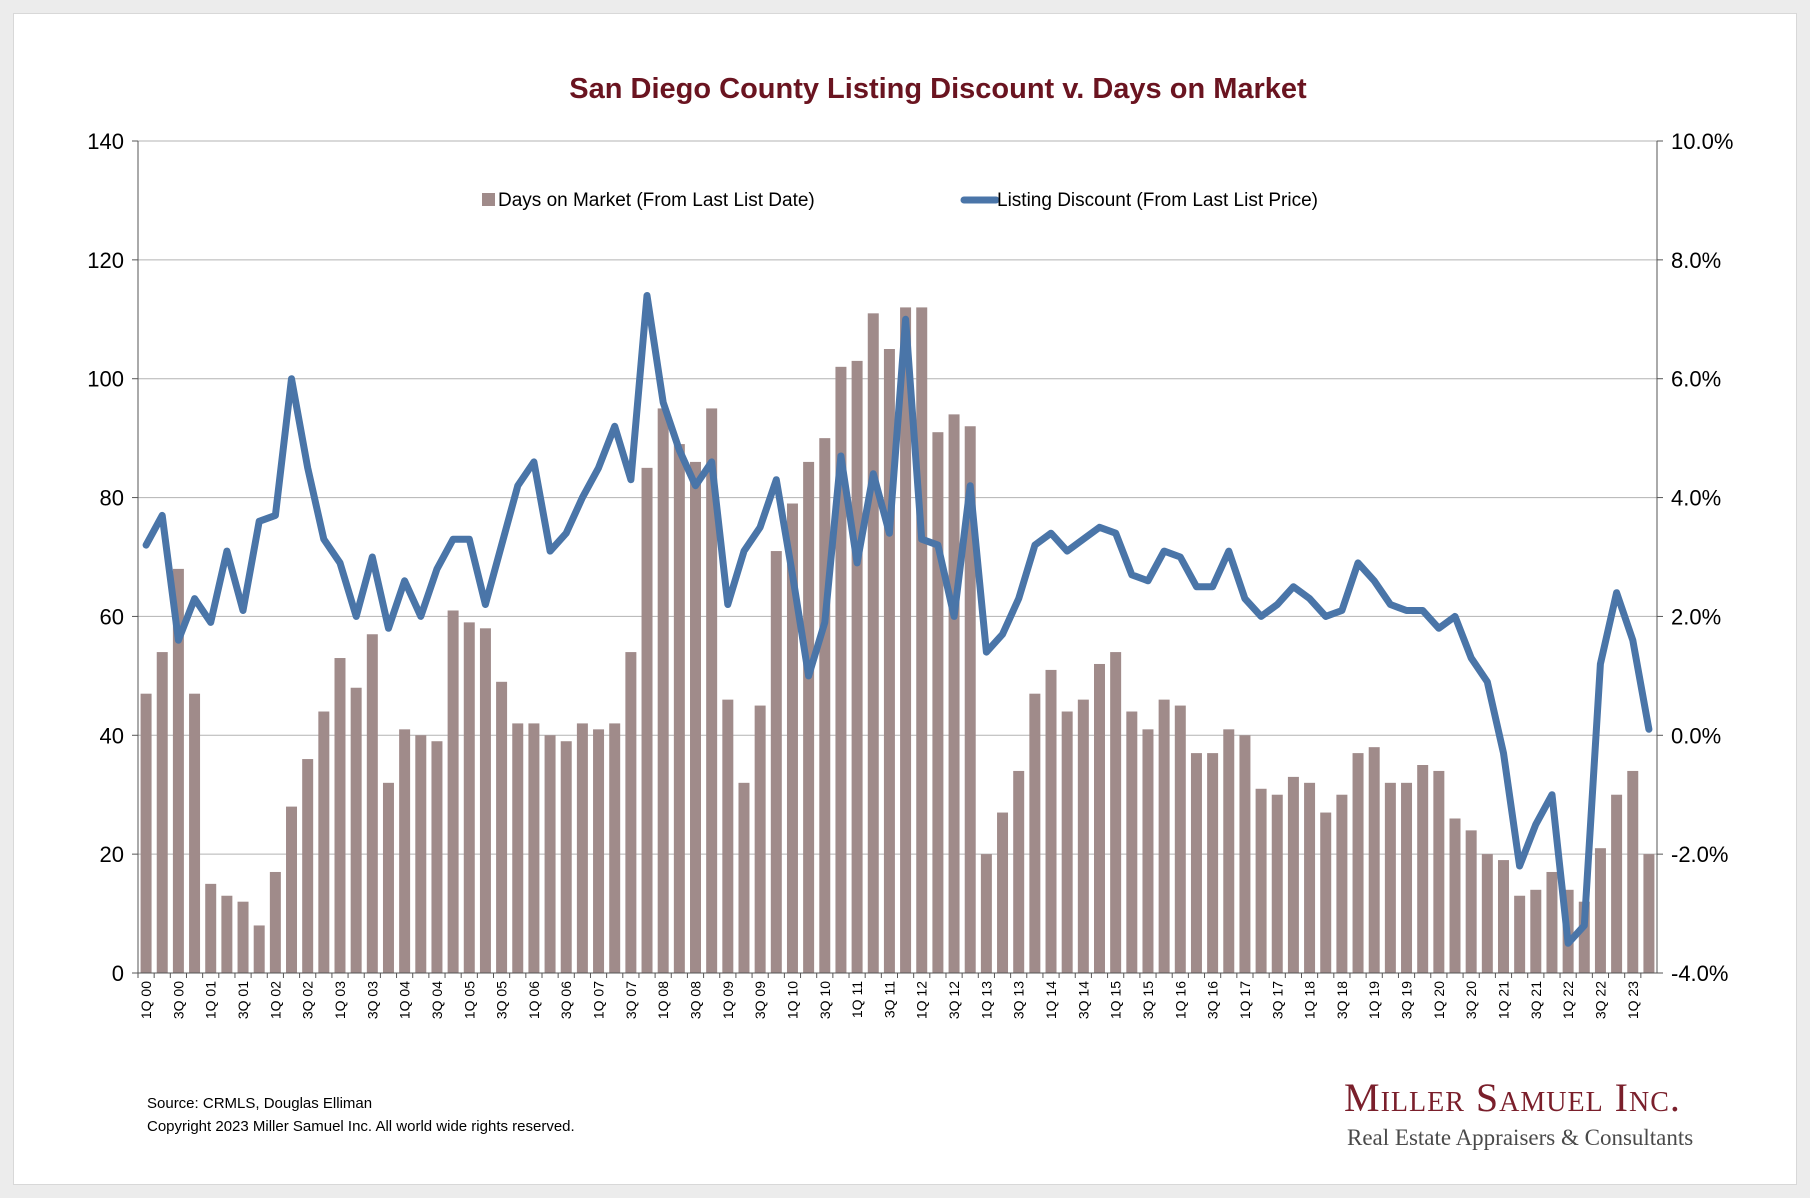 The width and height of the screenshot is (1810, 1198). Describe the element at coordinates (1696, 616) in the screenshot. I see `right-tick-label: 2.0%` at that location.